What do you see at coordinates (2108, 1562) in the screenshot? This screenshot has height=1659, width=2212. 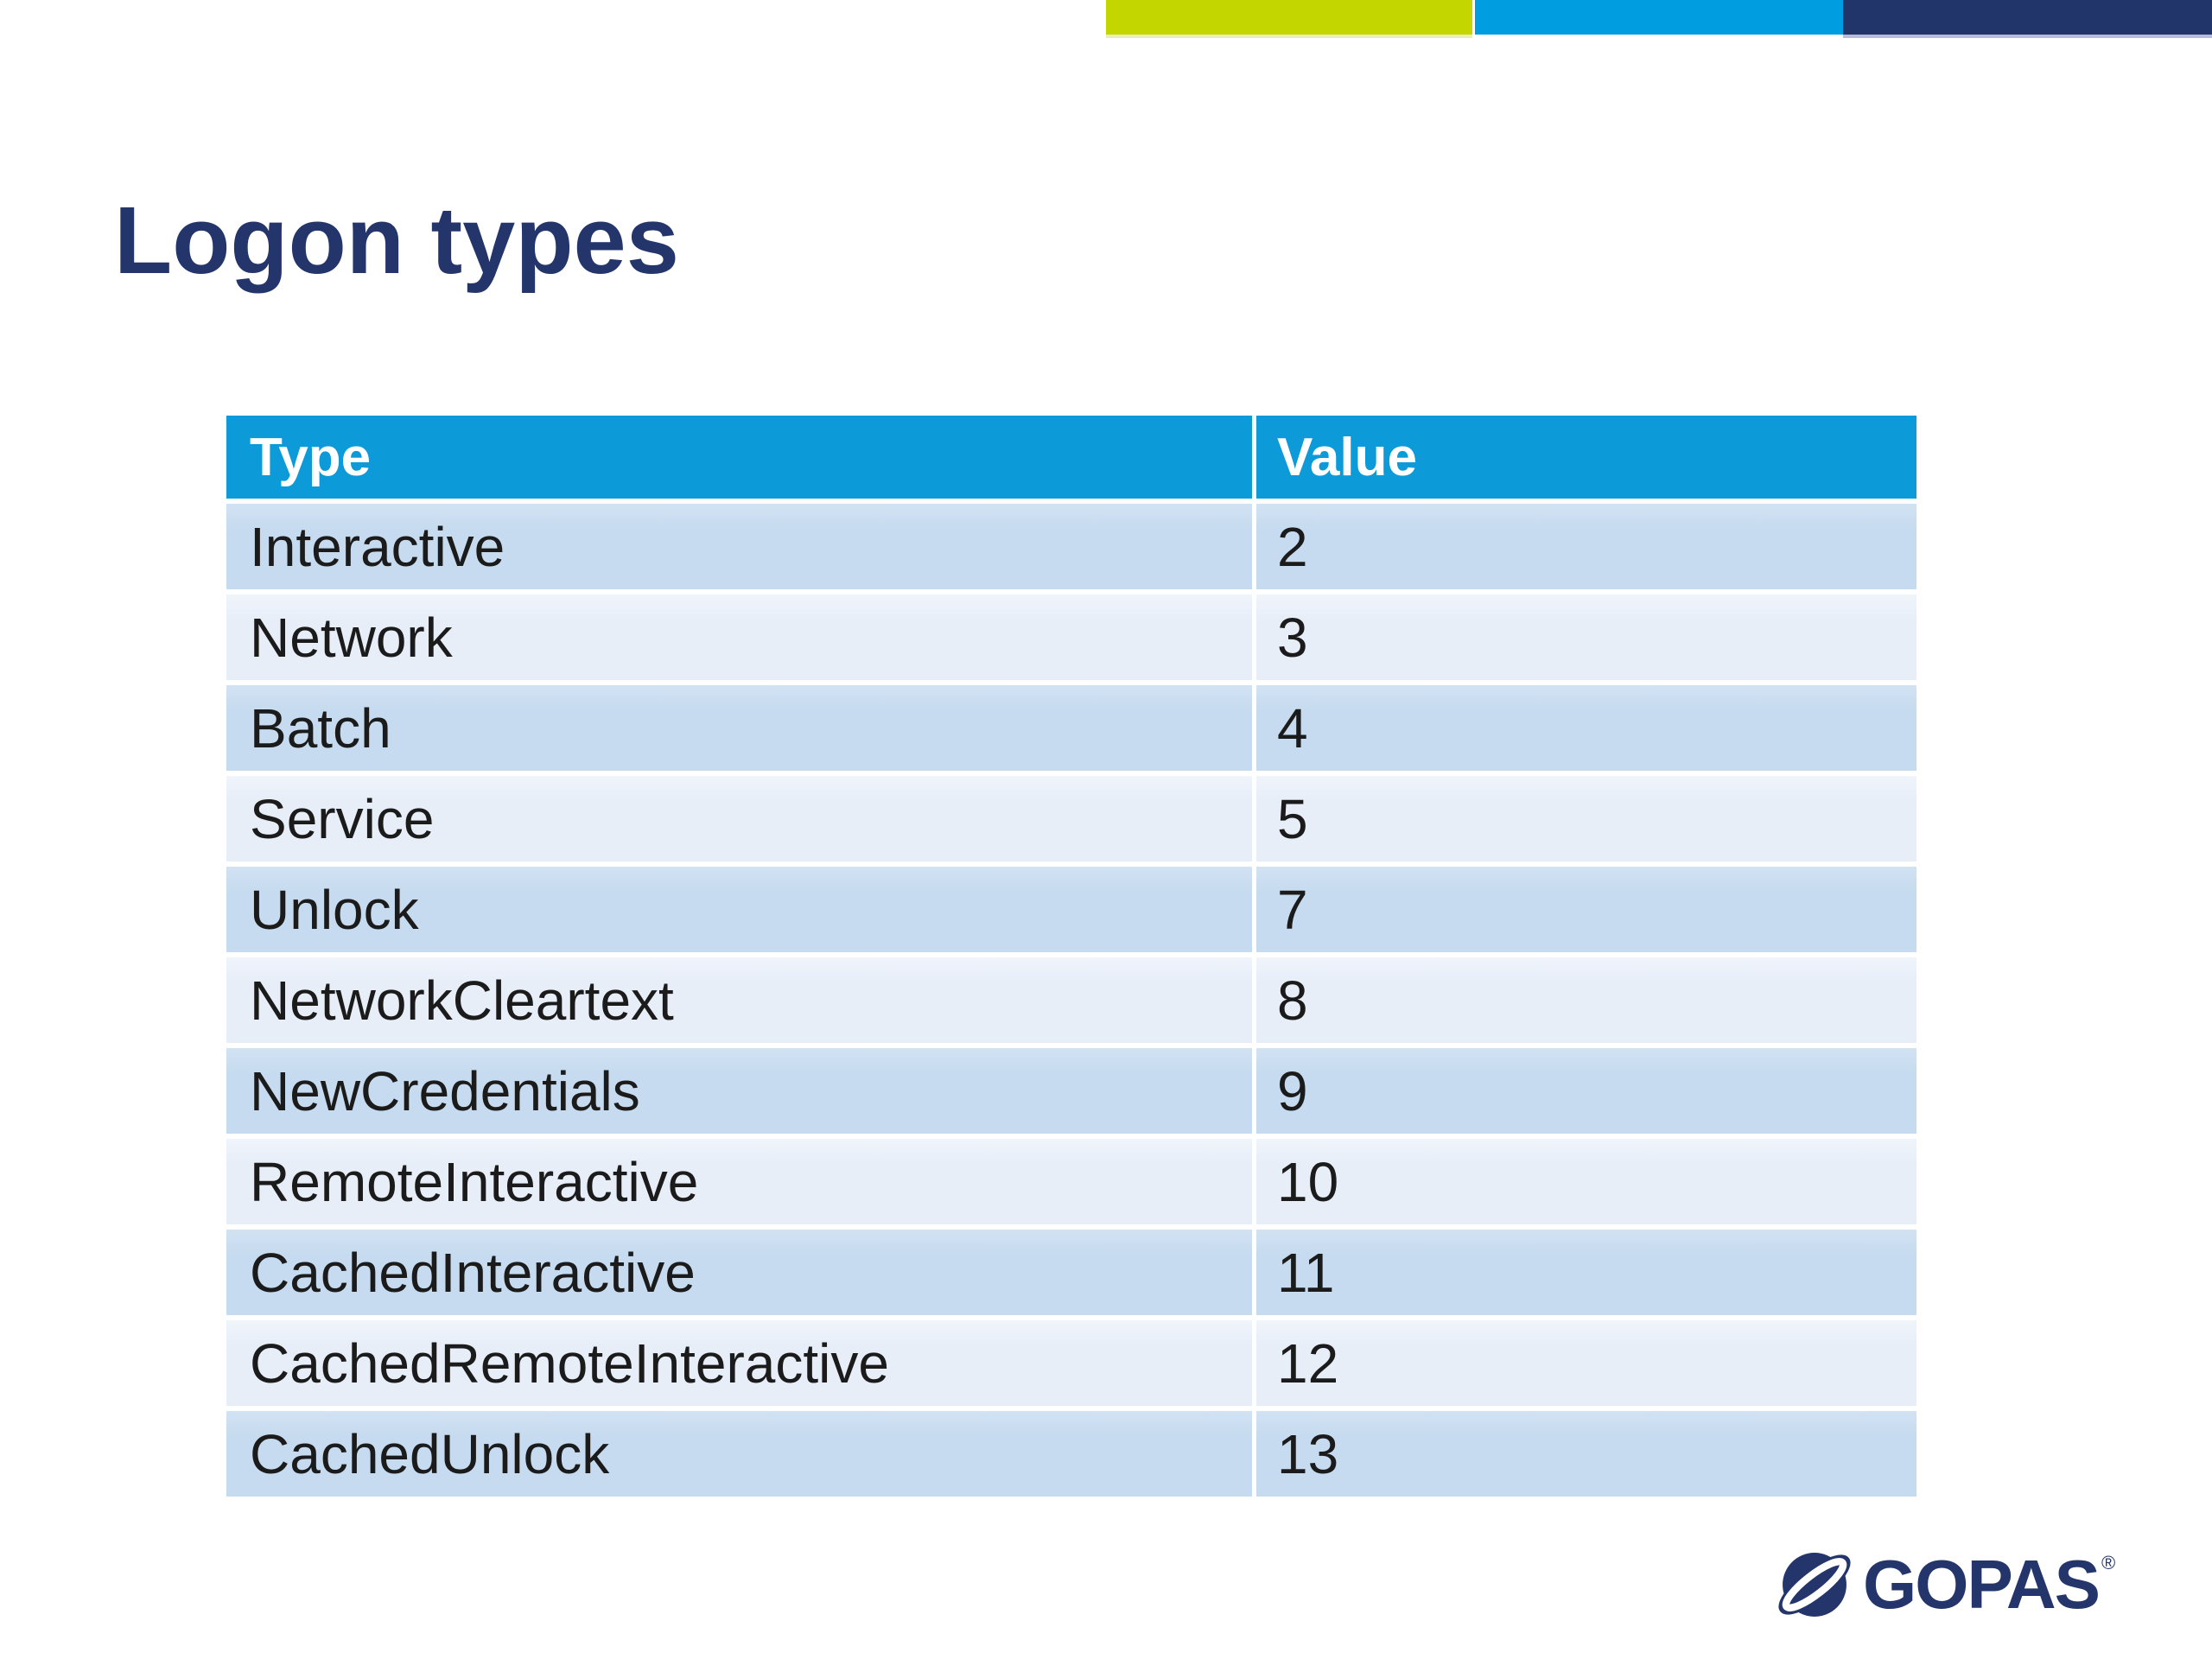 I see `registered-mark-icon: ®` at bounding box center [2108, 1562].